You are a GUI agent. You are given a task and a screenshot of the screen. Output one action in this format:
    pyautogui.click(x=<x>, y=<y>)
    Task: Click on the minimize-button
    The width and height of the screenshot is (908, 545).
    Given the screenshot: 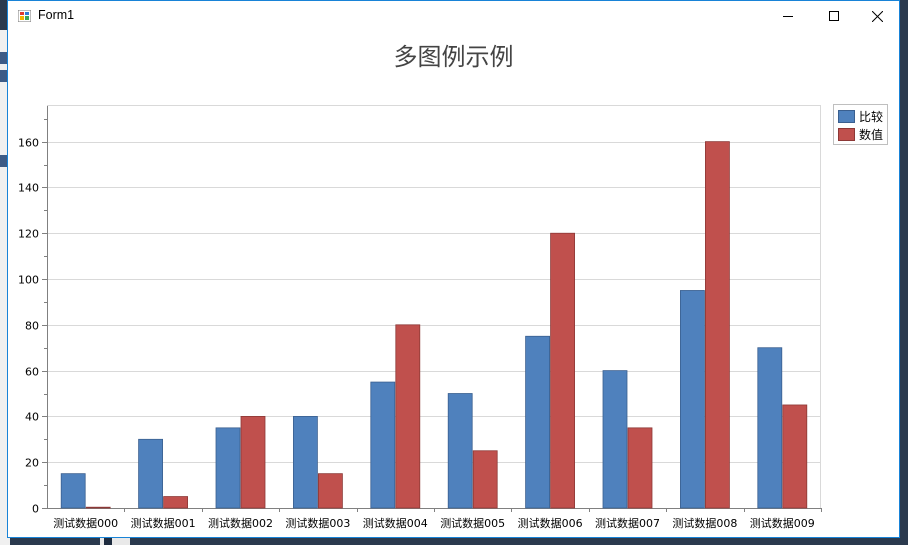 What is the action you would take?
    pyautogui.click(x=788, y=16)
    